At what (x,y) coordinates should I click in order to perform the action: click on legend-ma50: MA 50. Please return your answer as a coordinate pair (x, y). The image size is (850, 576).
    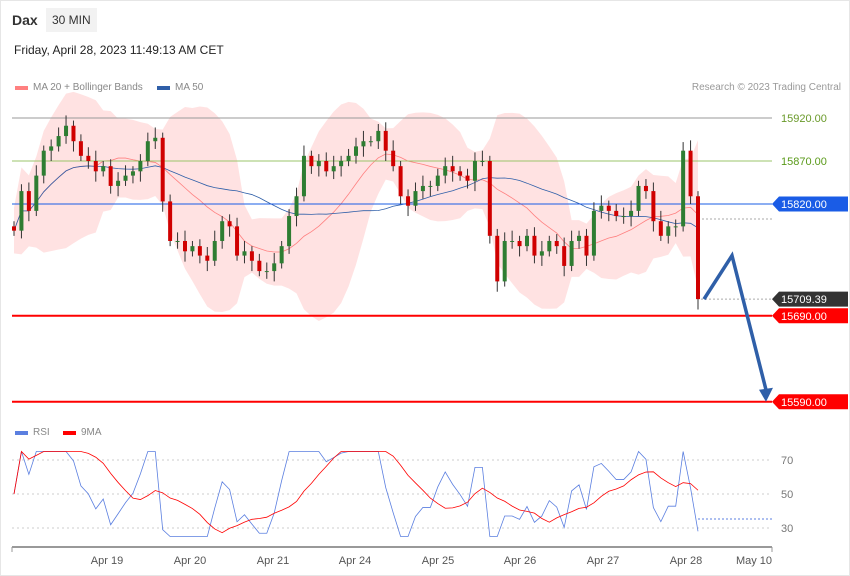
    Looking at the image, I should click on (180, 87).